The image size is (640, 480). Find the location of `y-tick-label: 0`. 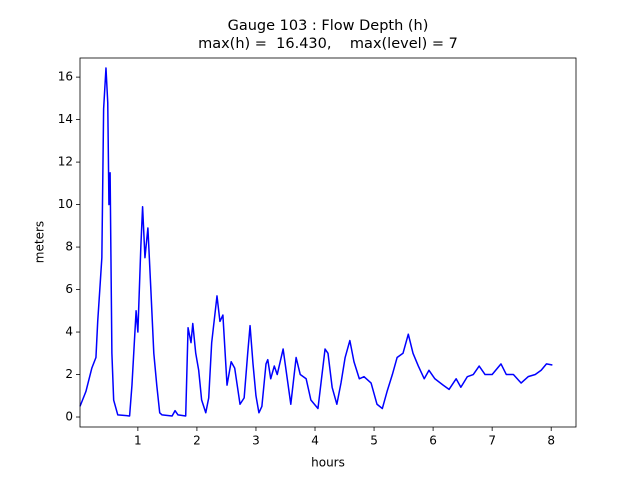

y-tick-label: 0 is located at coordinates (69, 417).